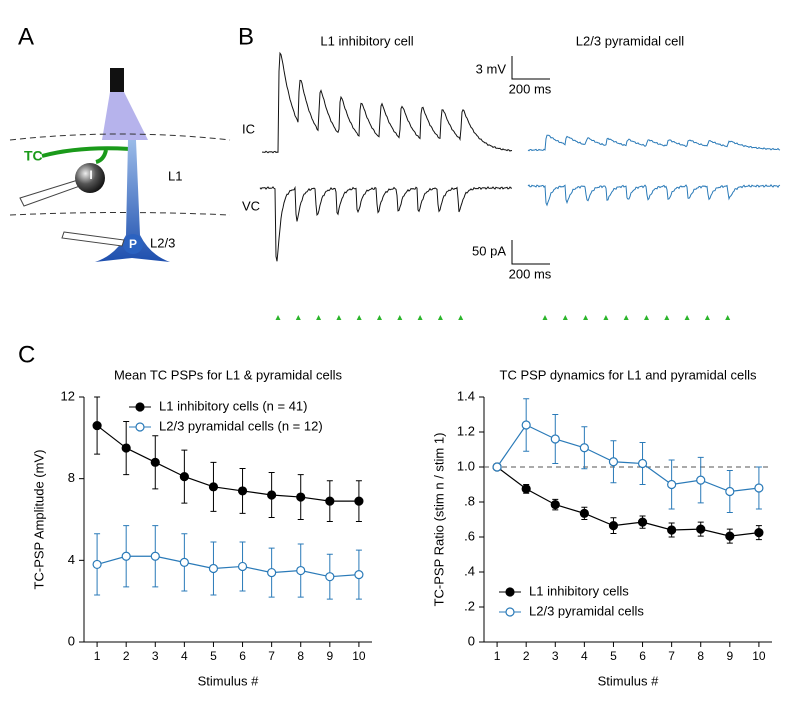  Describe the element at coordinates (489, 250) in the screenshot. I see `scale-label: 50 pA` at that location.